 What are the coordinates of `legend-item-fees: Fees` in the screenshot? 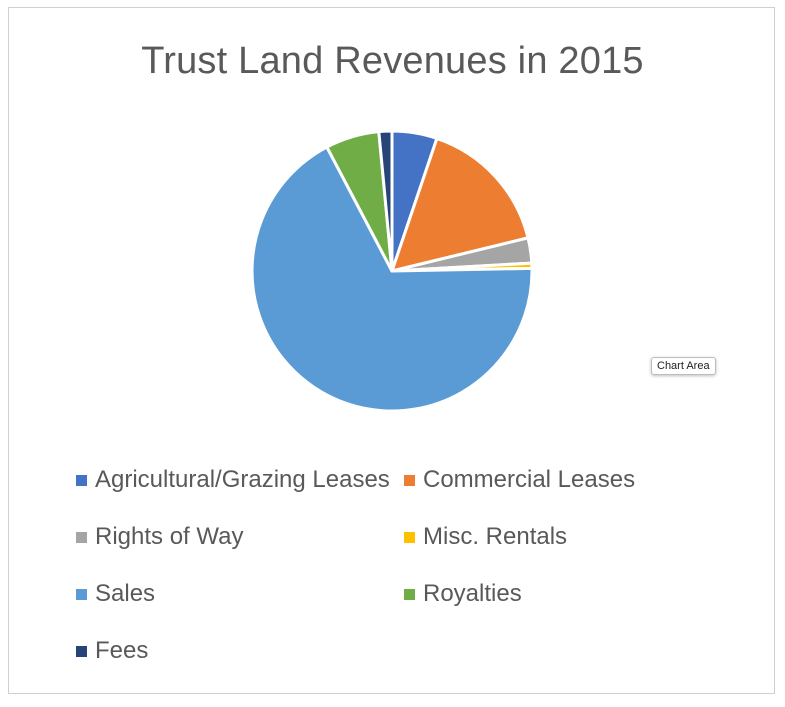 It's located at (112, 651).